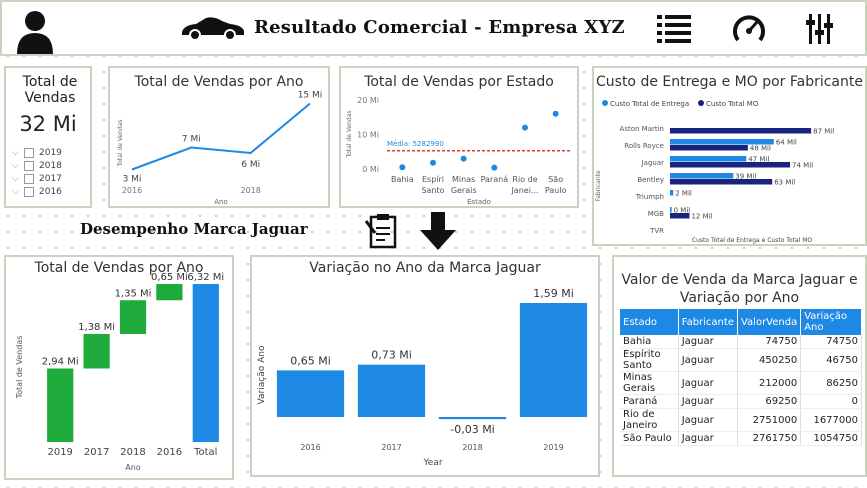 The image size is (867, 488). I want to click on slicer-label: 2016, so click(50, 191).